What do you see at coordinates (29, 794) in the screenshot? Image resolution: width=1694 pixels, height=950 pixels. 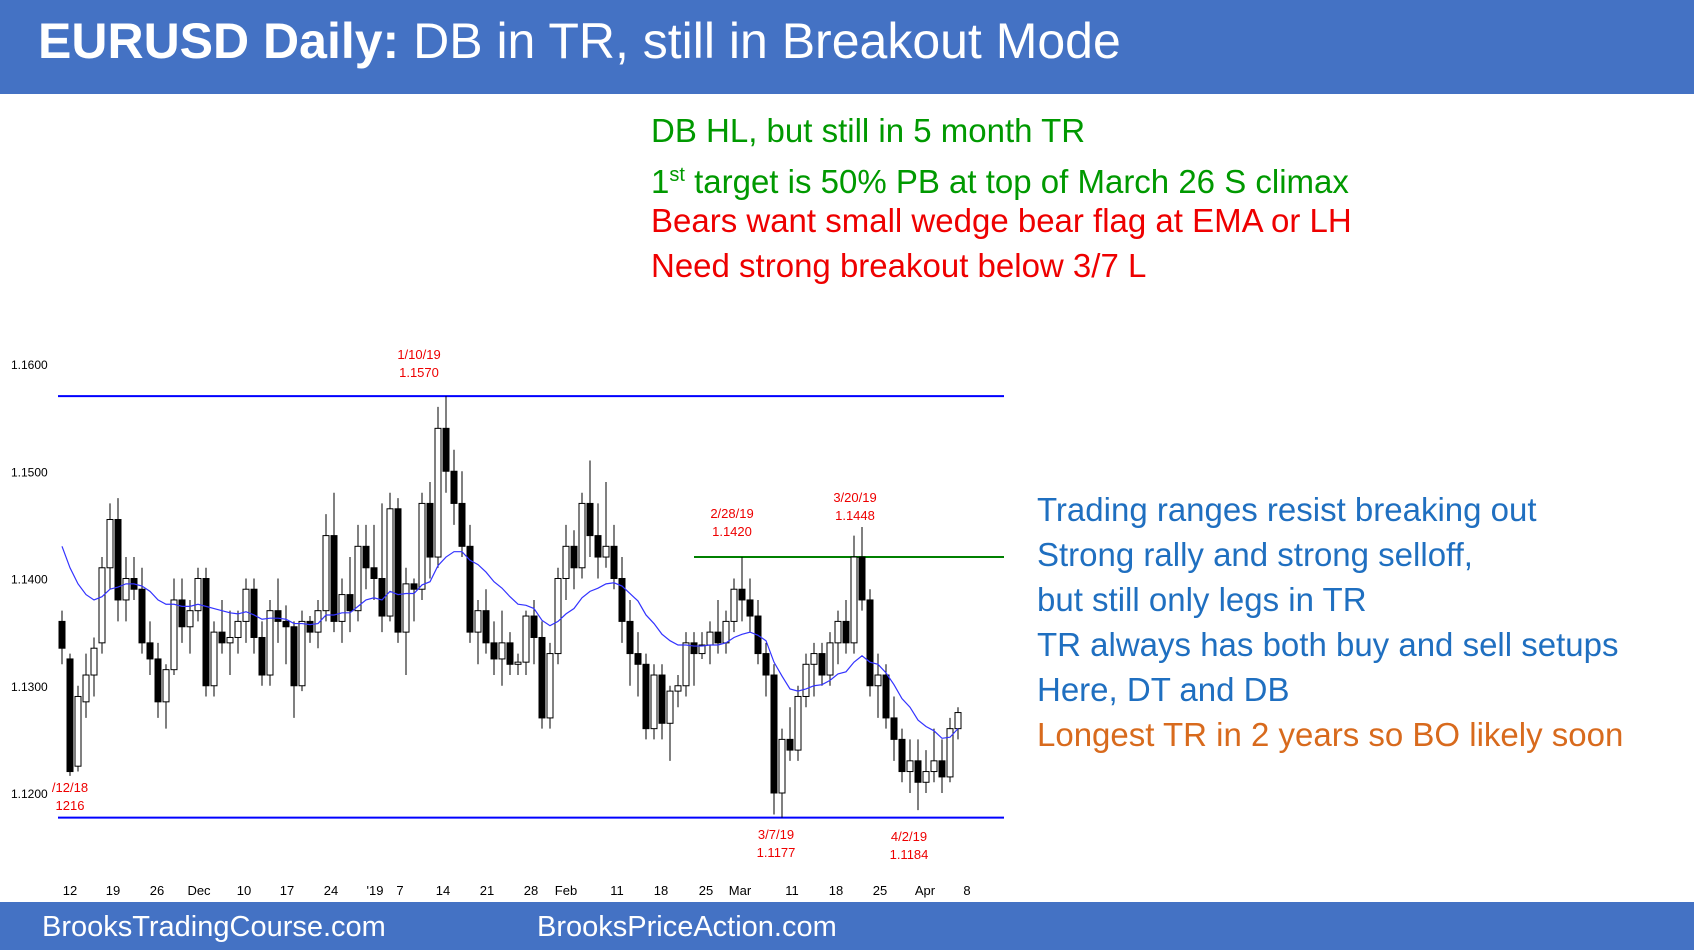 I see `y-tick-label: 1.1200` at bounding box center [29, 794].